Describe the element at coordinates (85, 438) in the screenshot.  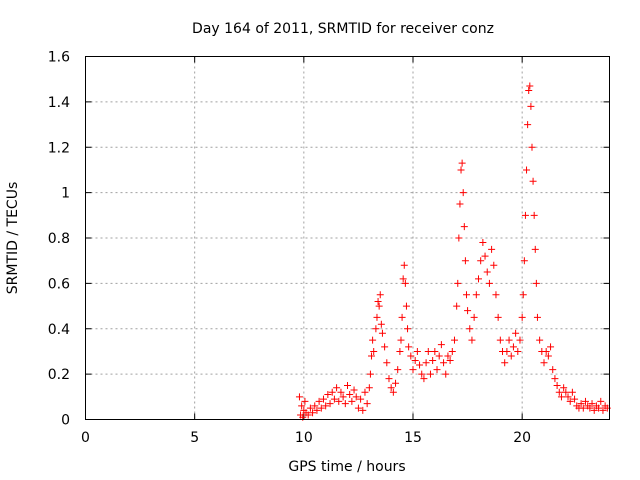
I see `x-tick-label: 0` at that location.